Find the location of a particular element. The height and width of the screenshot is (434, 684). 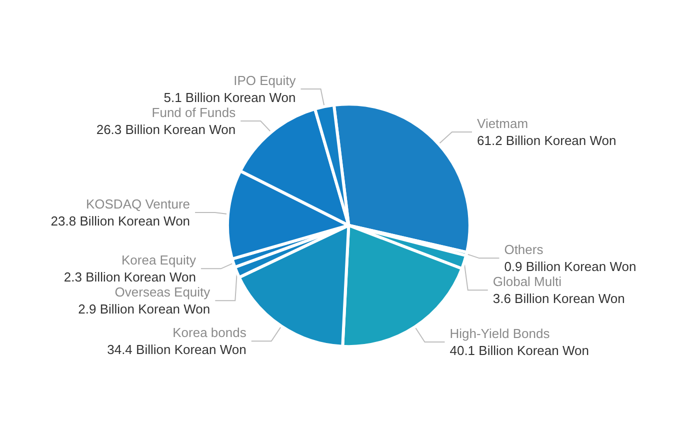

data-label: 61.2 Billion Korean Won is located at coordinates (546, 140).